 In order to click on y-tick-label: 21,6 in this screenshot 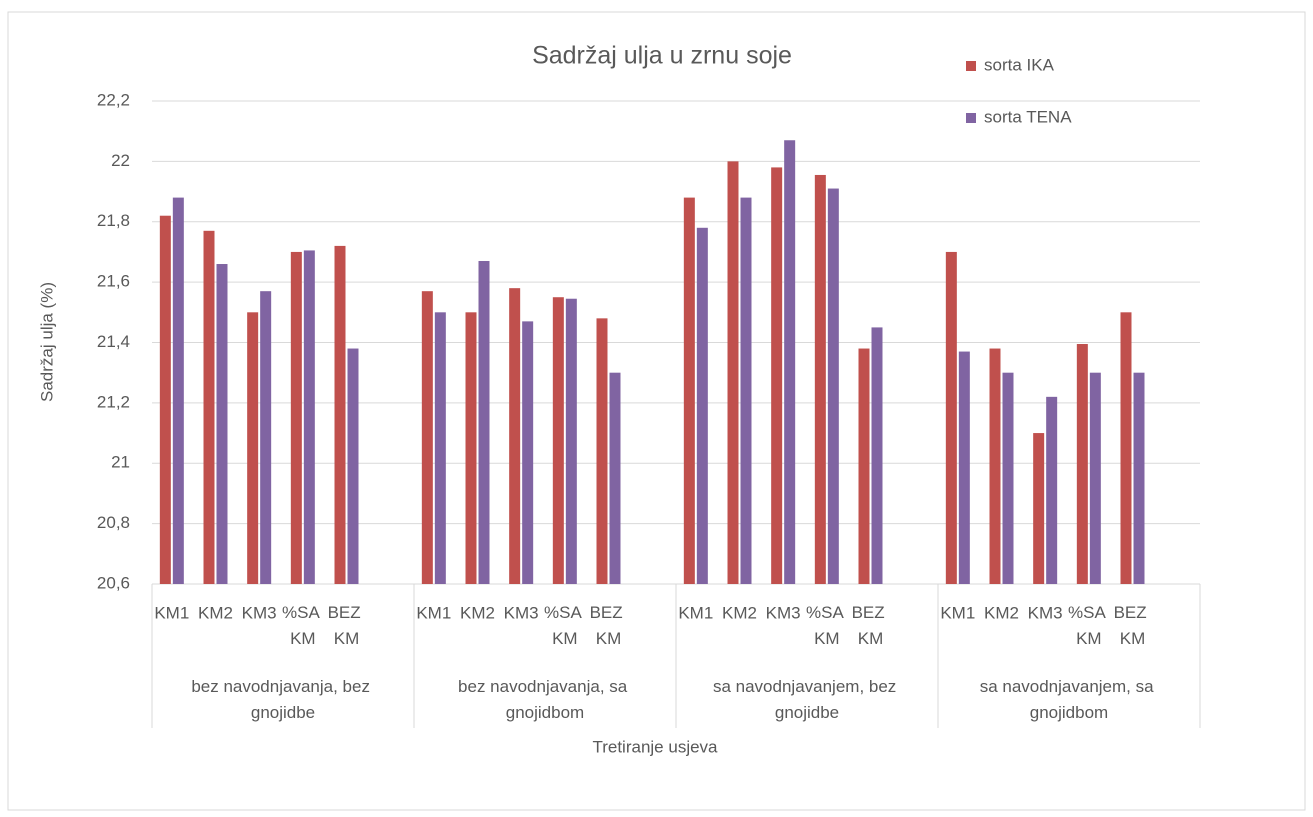, I will do `click(113, 281)`.